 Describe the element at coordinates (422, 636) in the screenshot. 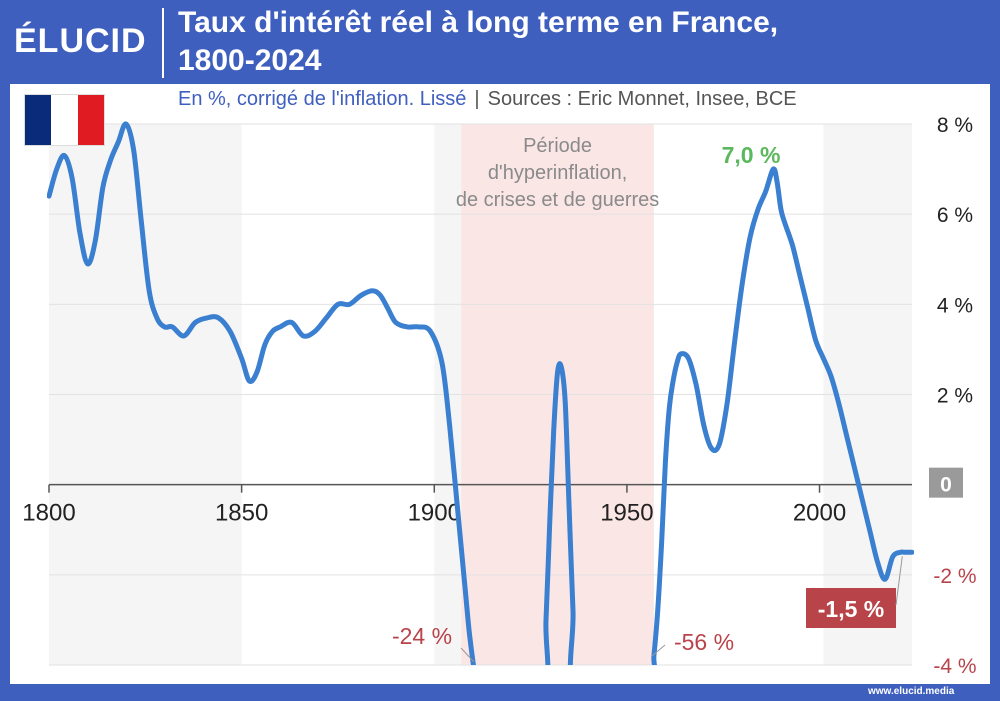

I see `min-annotation: -24 %` at that location.